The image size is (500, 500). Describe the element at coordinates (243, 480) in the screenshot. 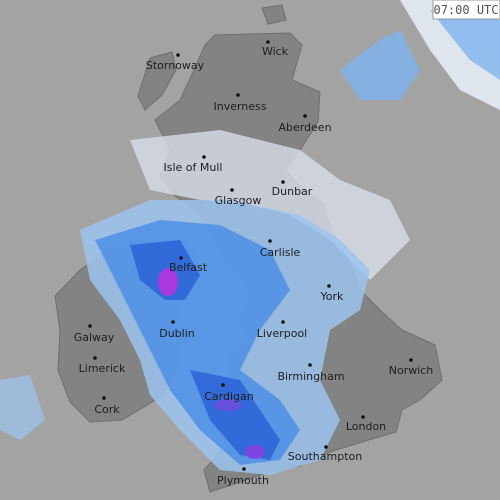

I see `city-label: Plymouth` at that location.